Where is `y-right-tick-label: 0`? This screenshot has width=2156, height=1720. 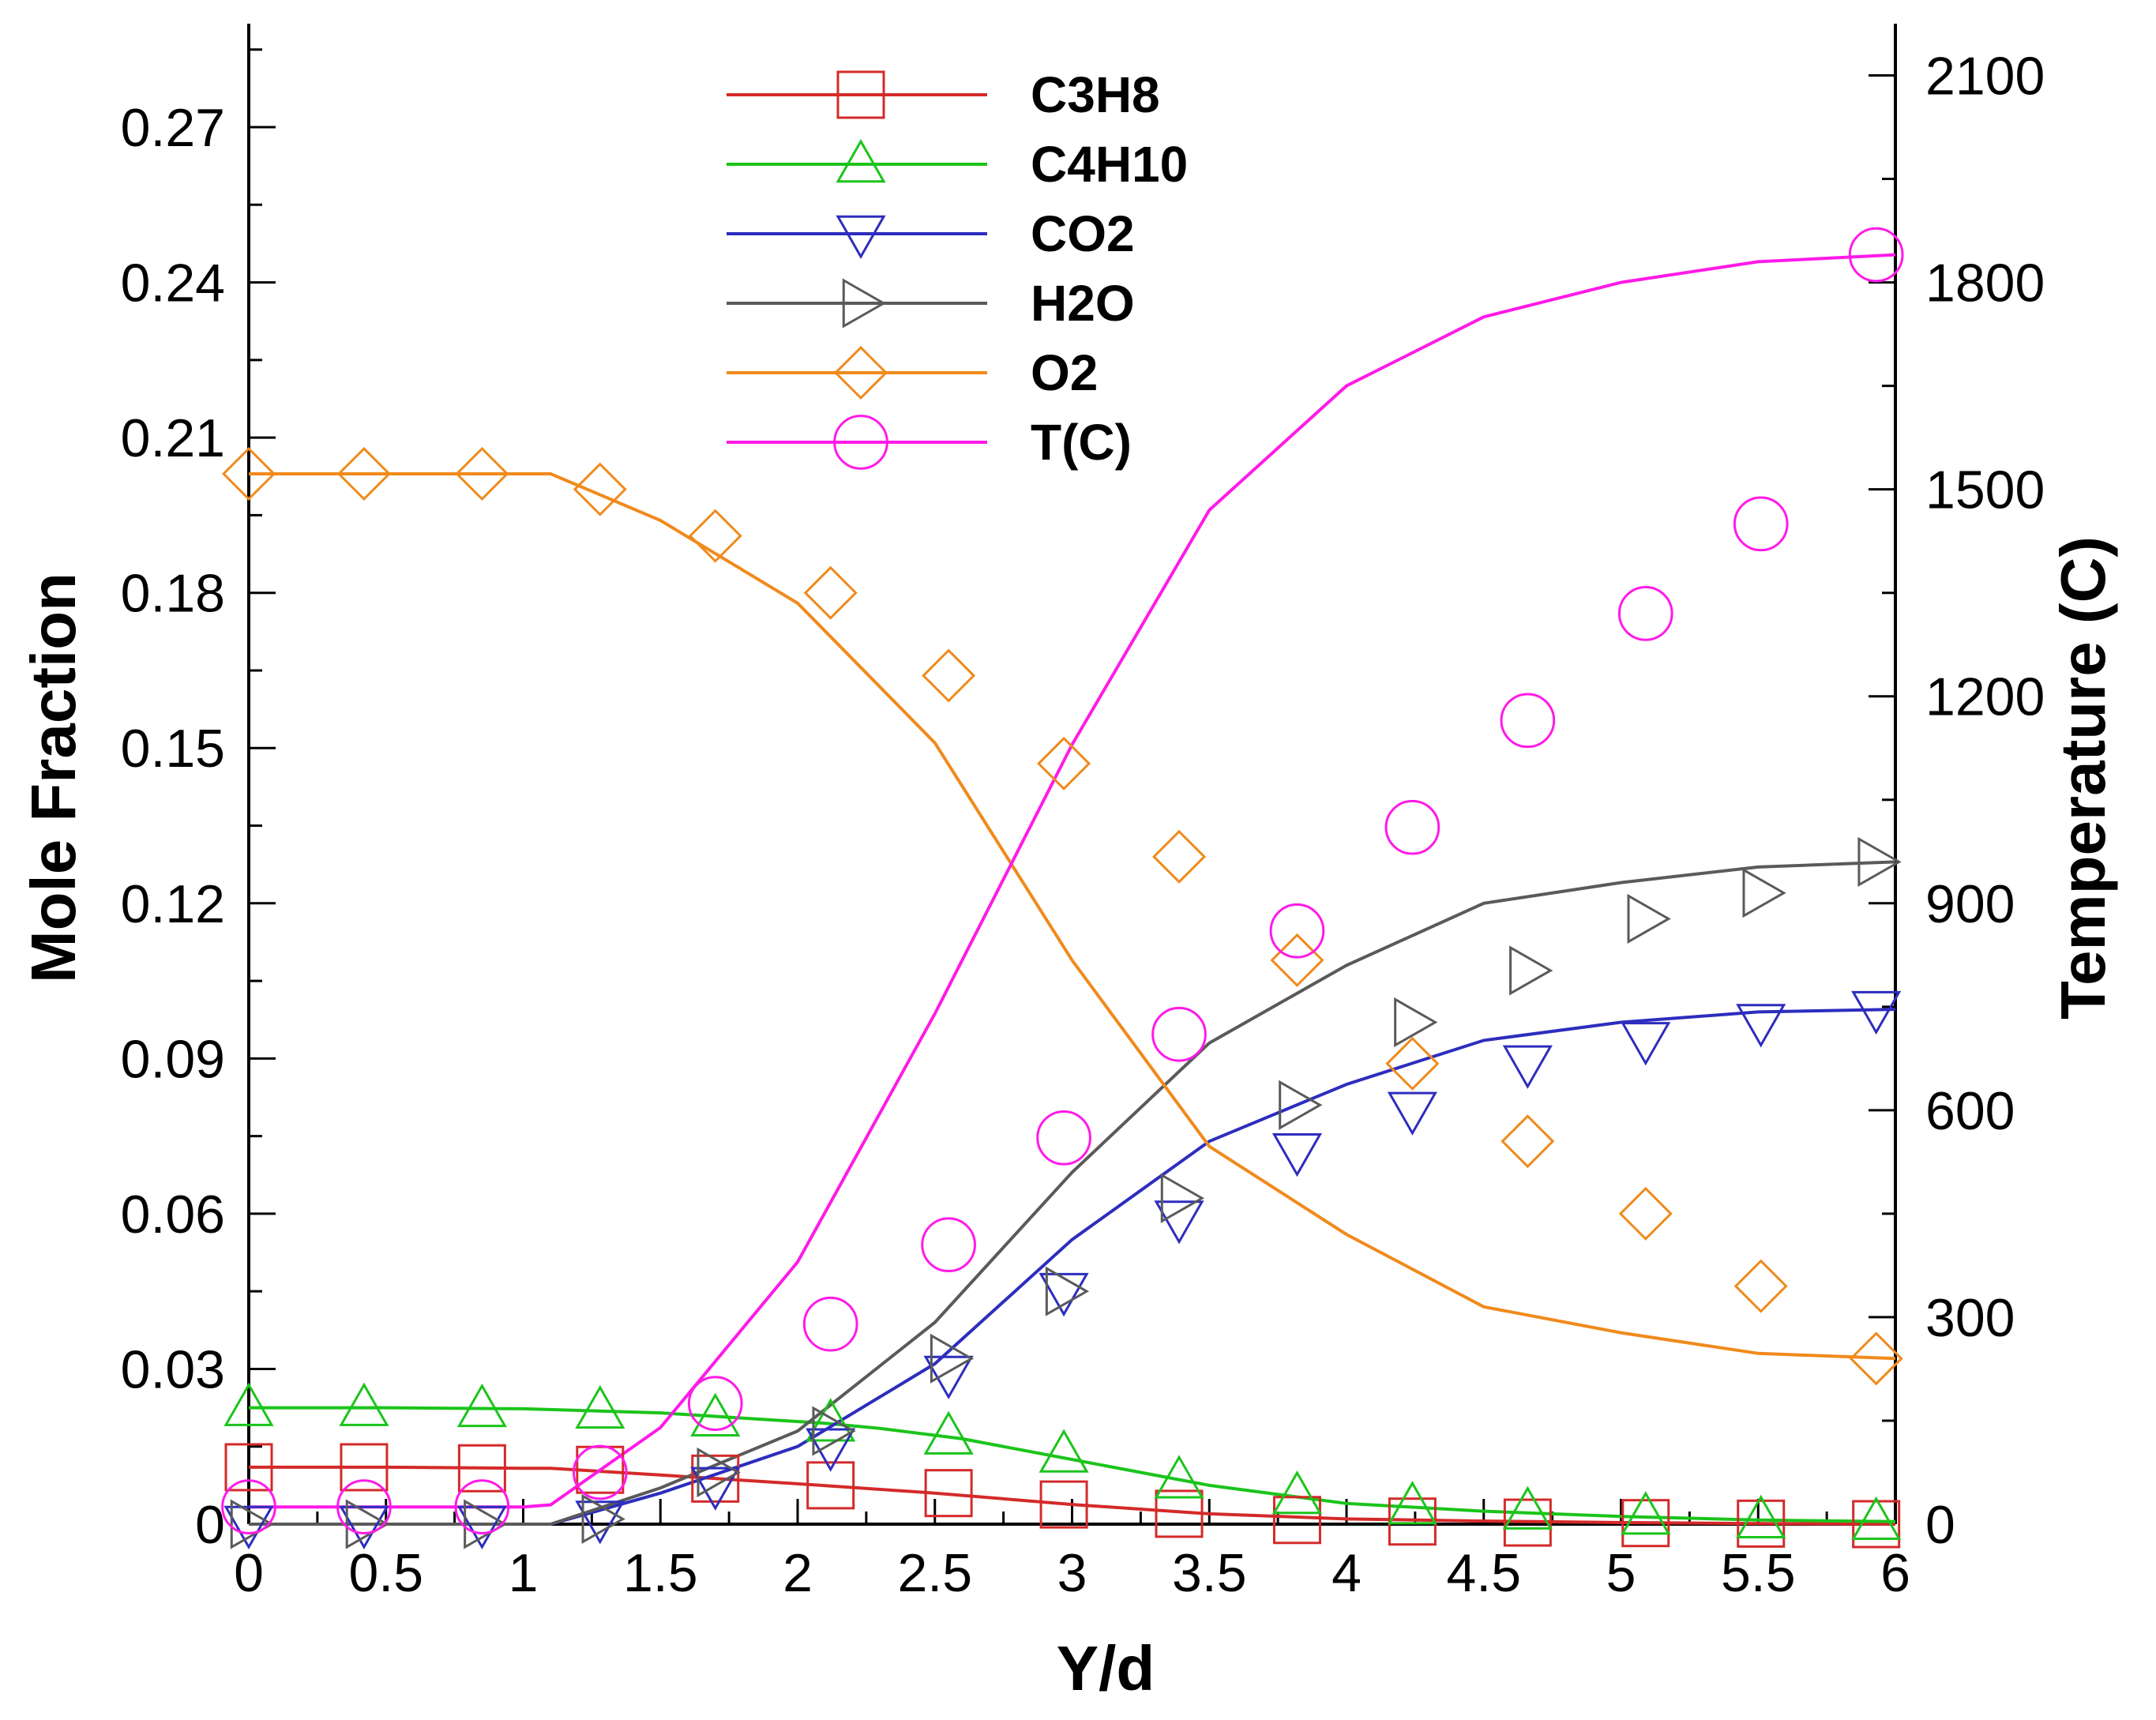 y-right-tick-label: 0 is located at coordinates (1940, 1525).